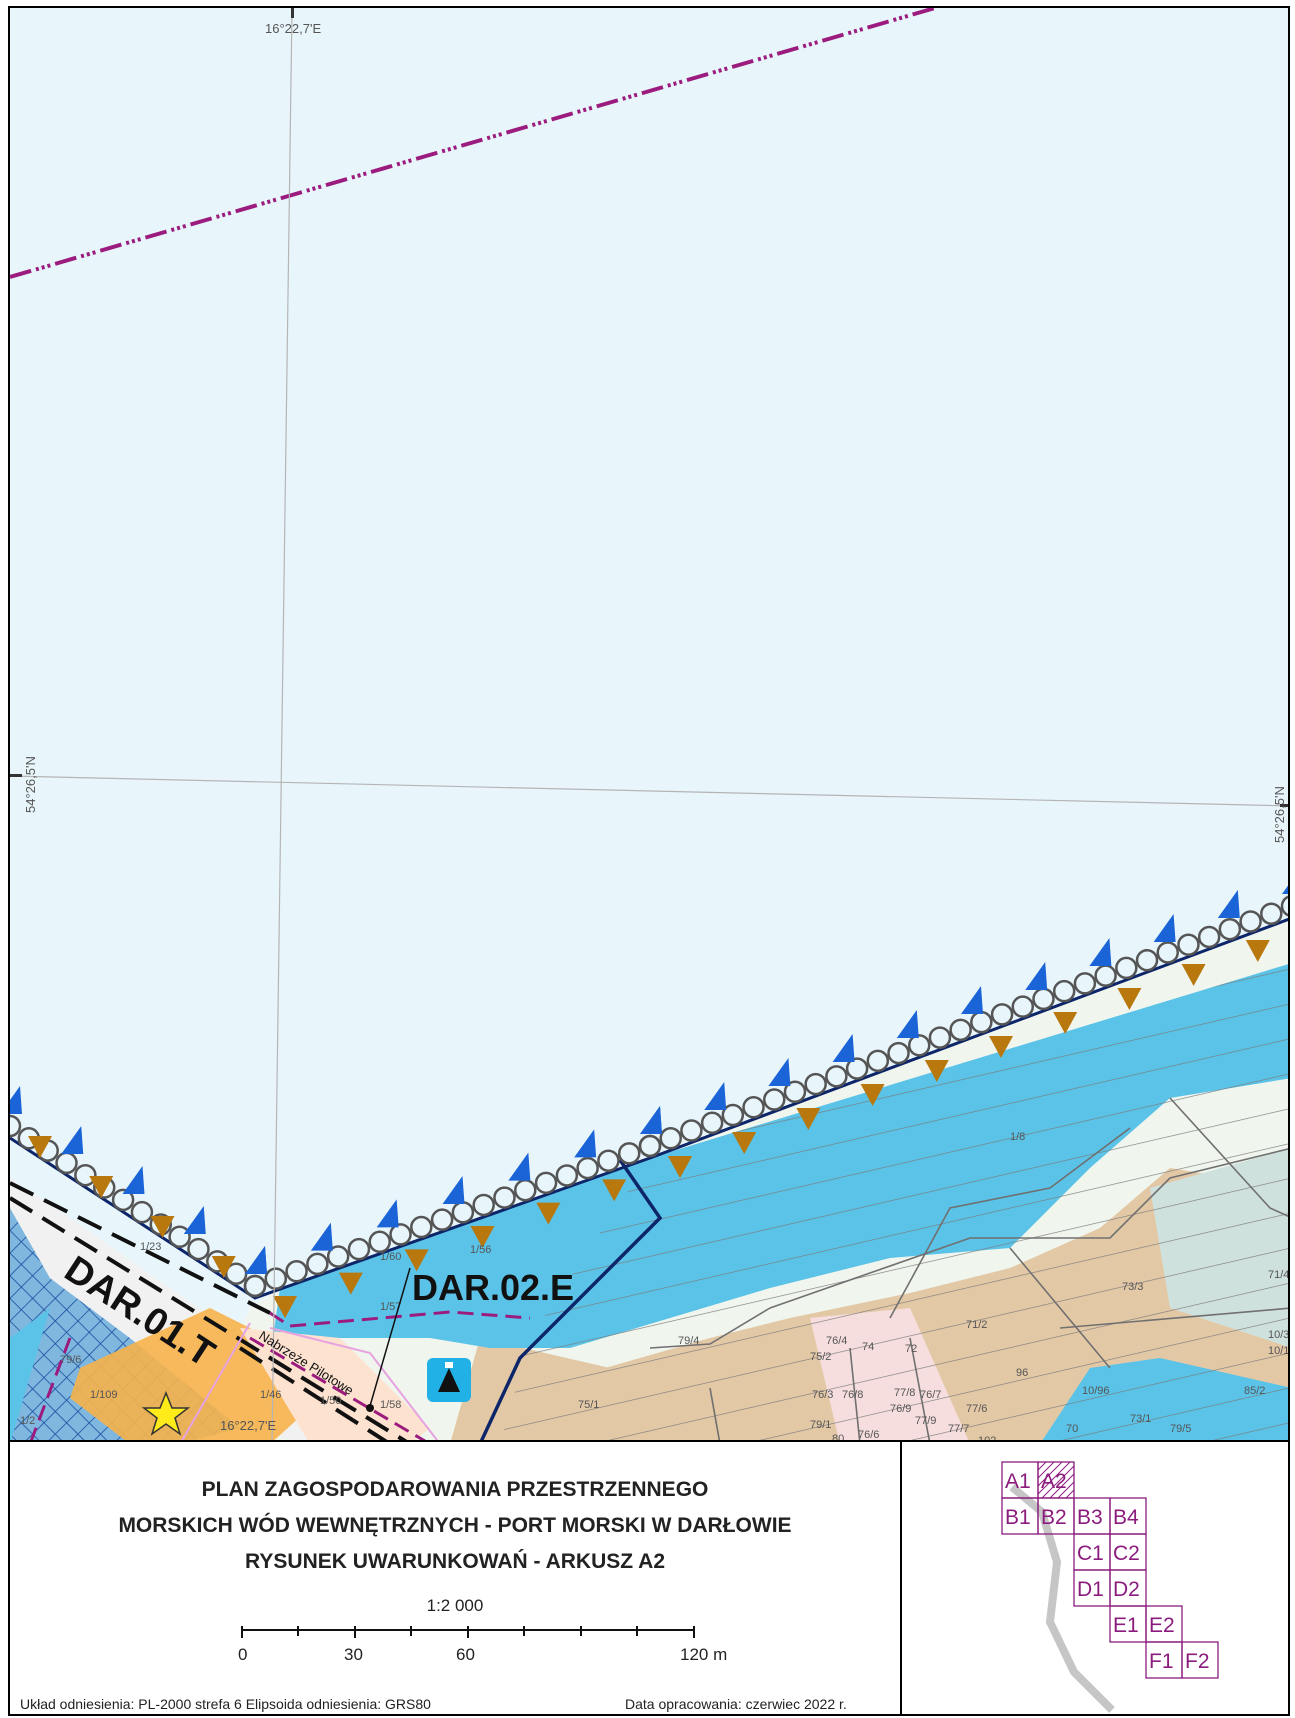 The image size is (1295, 1718). I want to click on parcel-label: 76/7, so click(930, 1395).